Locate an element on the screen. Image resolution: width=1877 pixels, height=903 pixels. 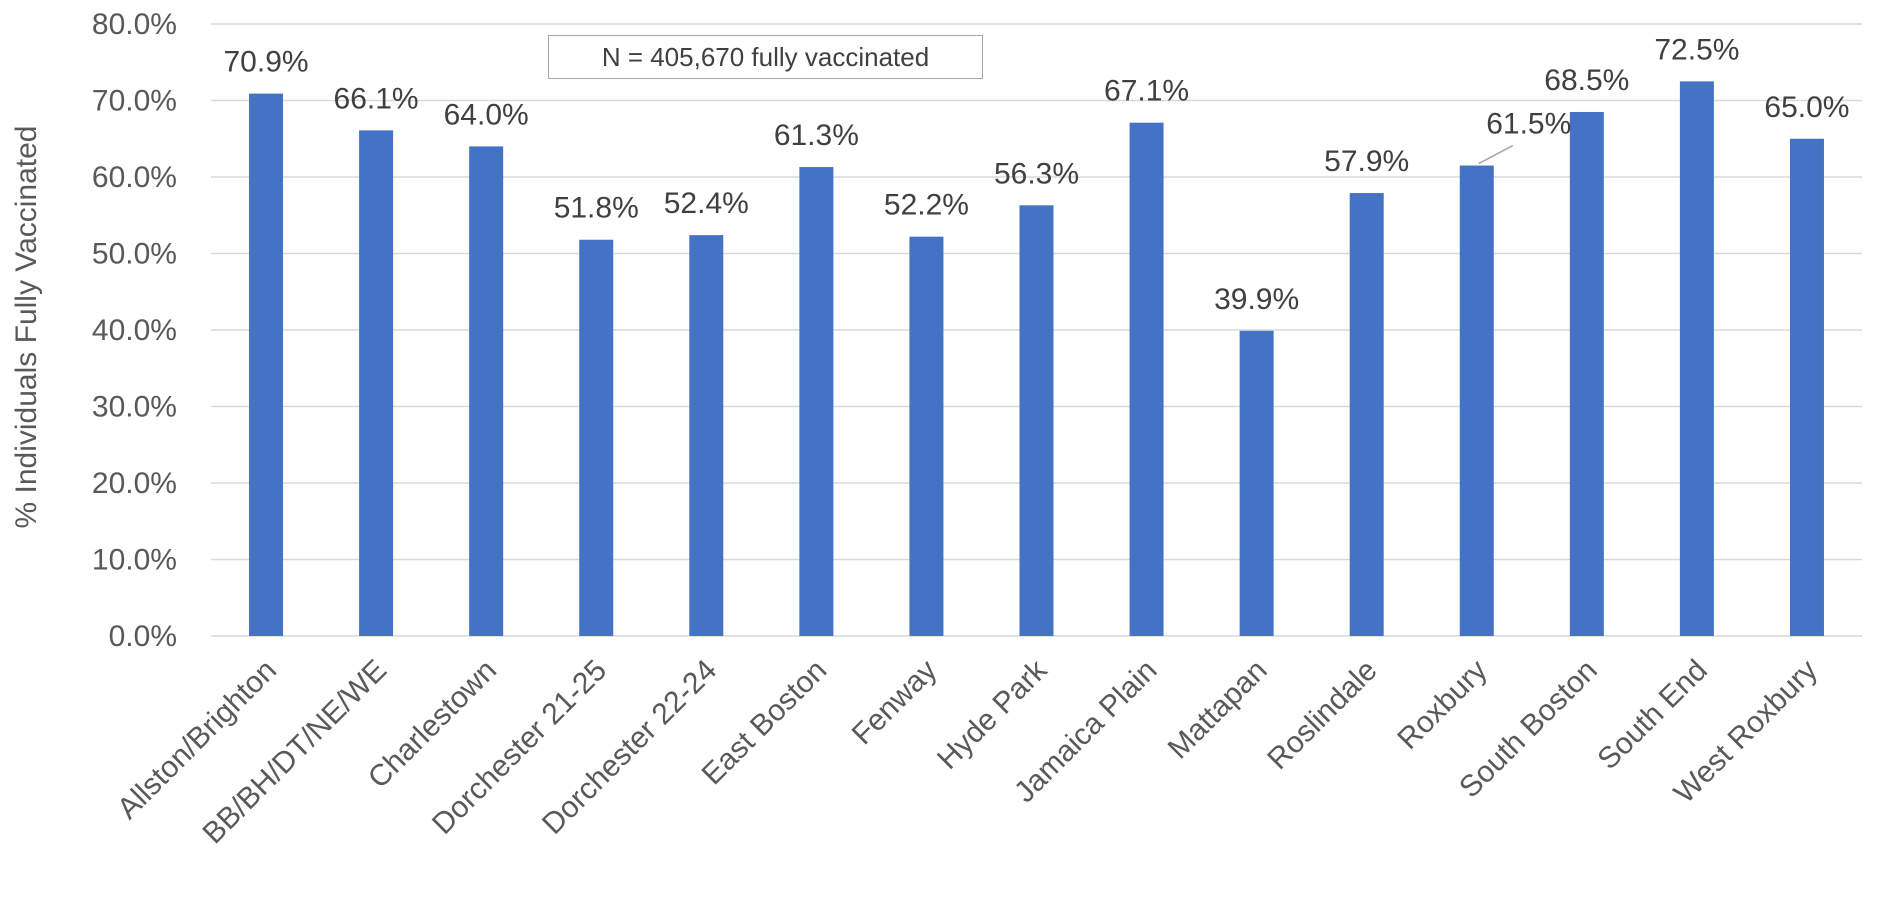
y-tick-label: 10.0% is located at coordinates (134, 560).